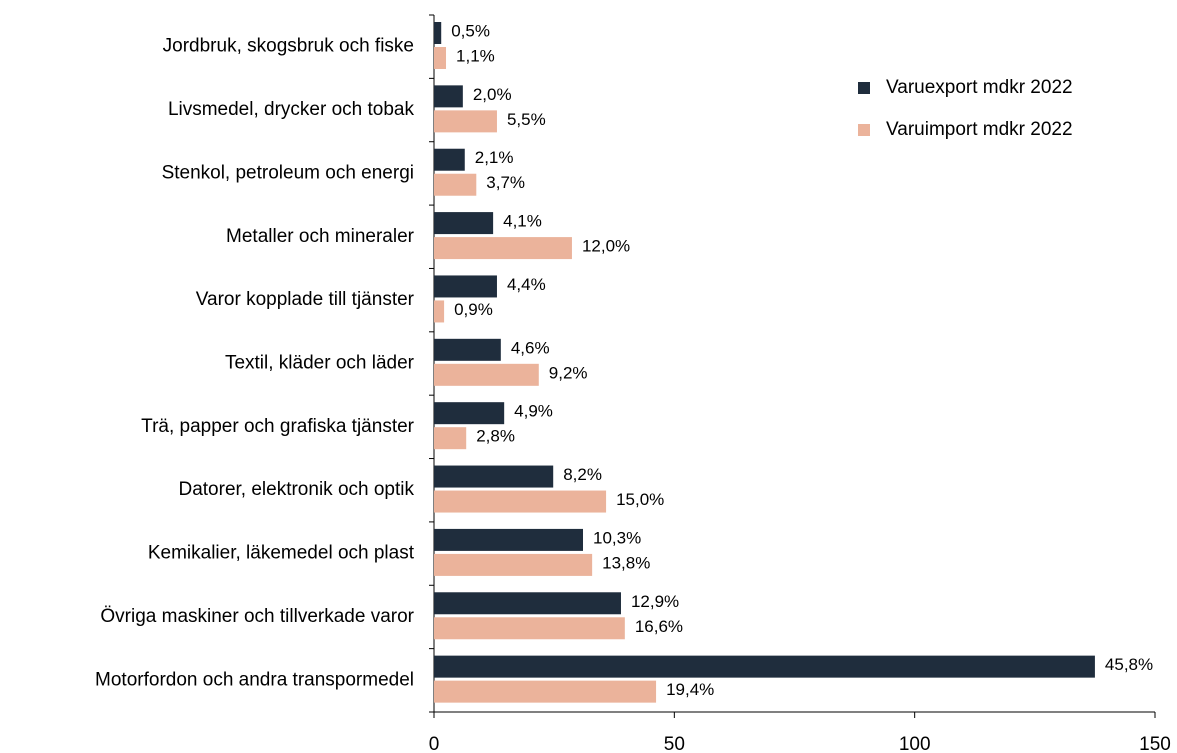 This screenshot has height=753, width=1177. Describe the element at coordinates (530, 347) in the screenshot. I see `share-label: 4,6%` at that location.